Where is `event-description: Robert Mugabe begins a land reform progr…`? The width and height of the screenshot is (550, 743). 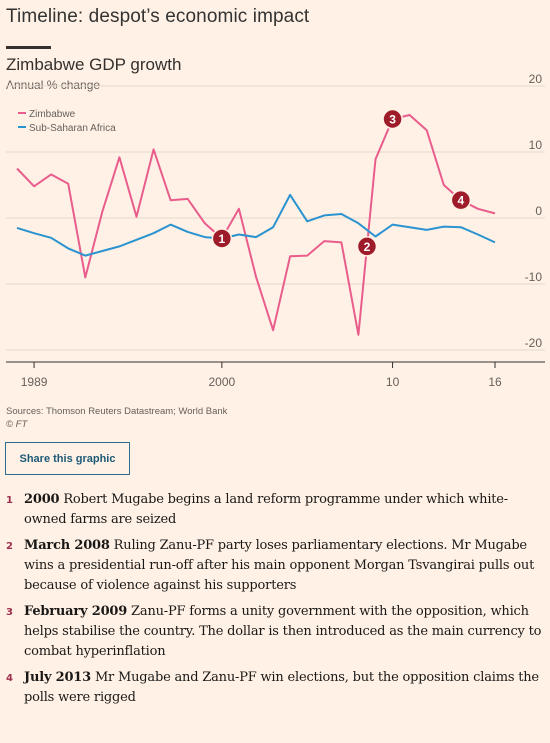
event-description: Robert Mugabe begins a land reform progr… is located at coordinates (266, 509).